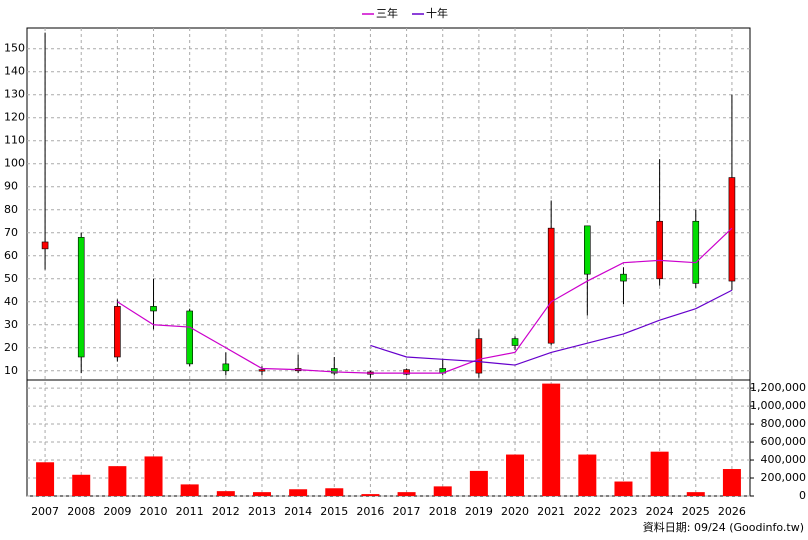 The image size is (808, 540). I want to click on y-tick-label: 90, so click(11, 186).